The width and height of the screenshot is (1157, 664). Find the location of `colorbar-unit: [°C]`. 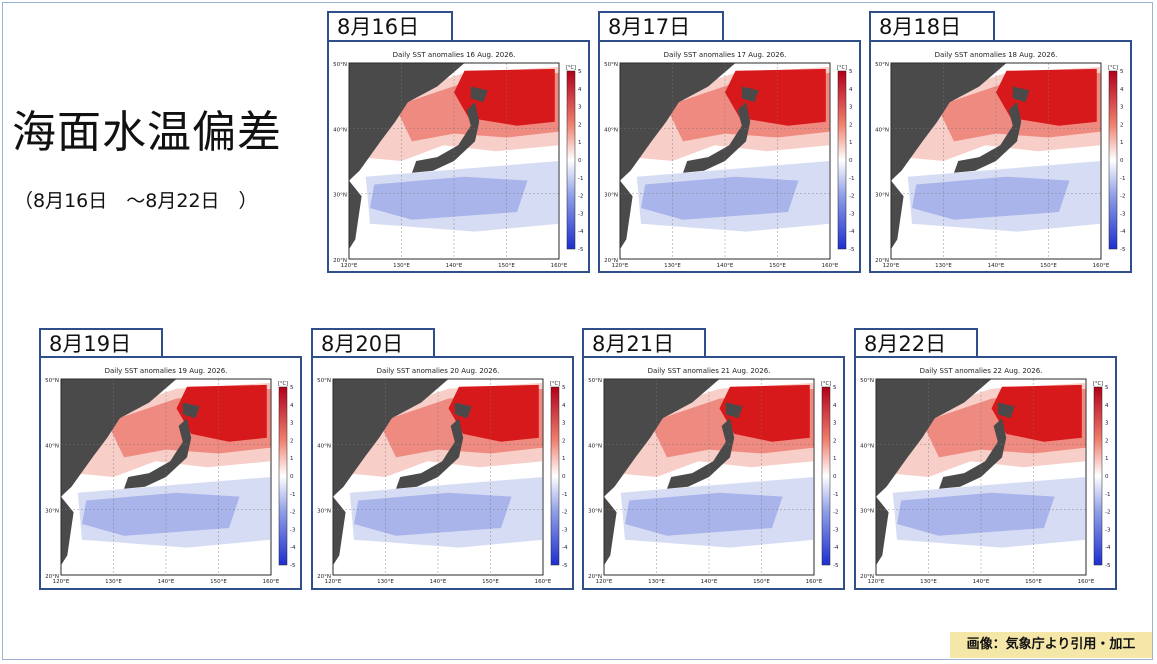

colorbar-unit: [°C] is located at coordinates (1098, 384).